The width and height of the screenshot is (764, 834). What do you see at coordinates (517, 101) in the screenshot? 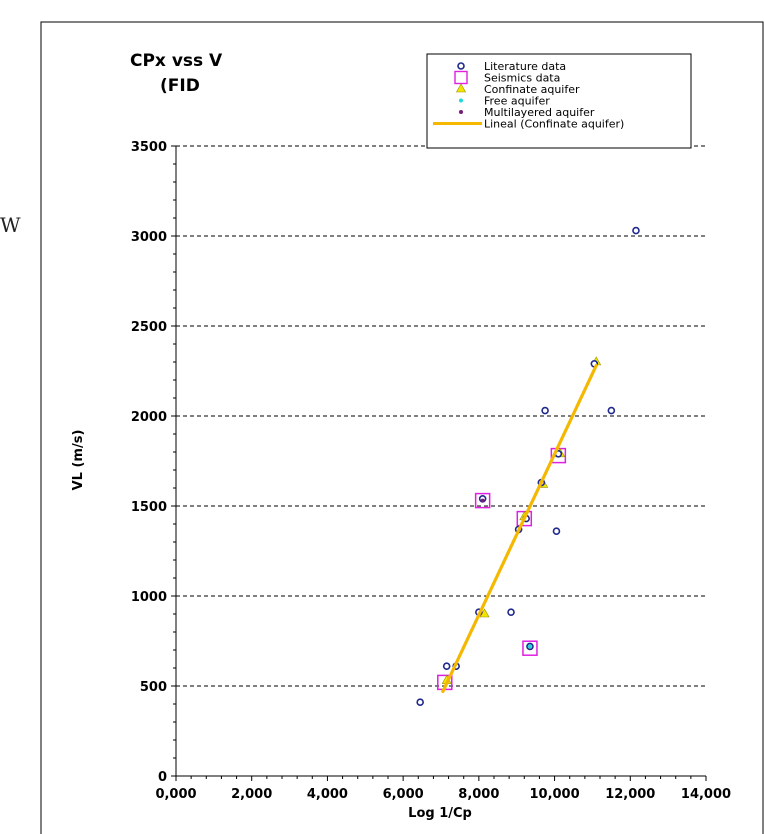
I see `legend-label-free: Free aquifer` at bounding box center [517, 101].